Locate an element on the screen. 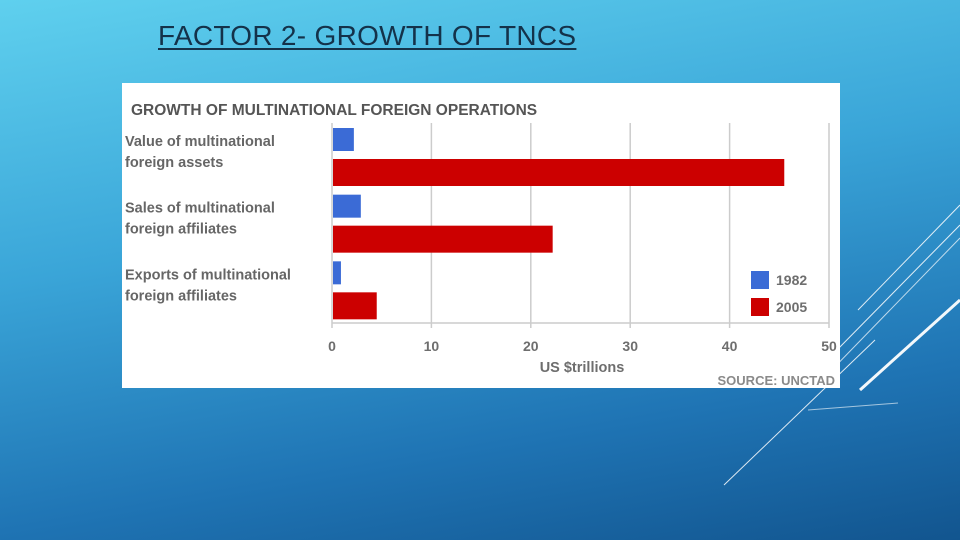 This screenshot has width=960, height=540. category-label: Sales of multinational foreign affiliates is located at coordinates (200, 219).